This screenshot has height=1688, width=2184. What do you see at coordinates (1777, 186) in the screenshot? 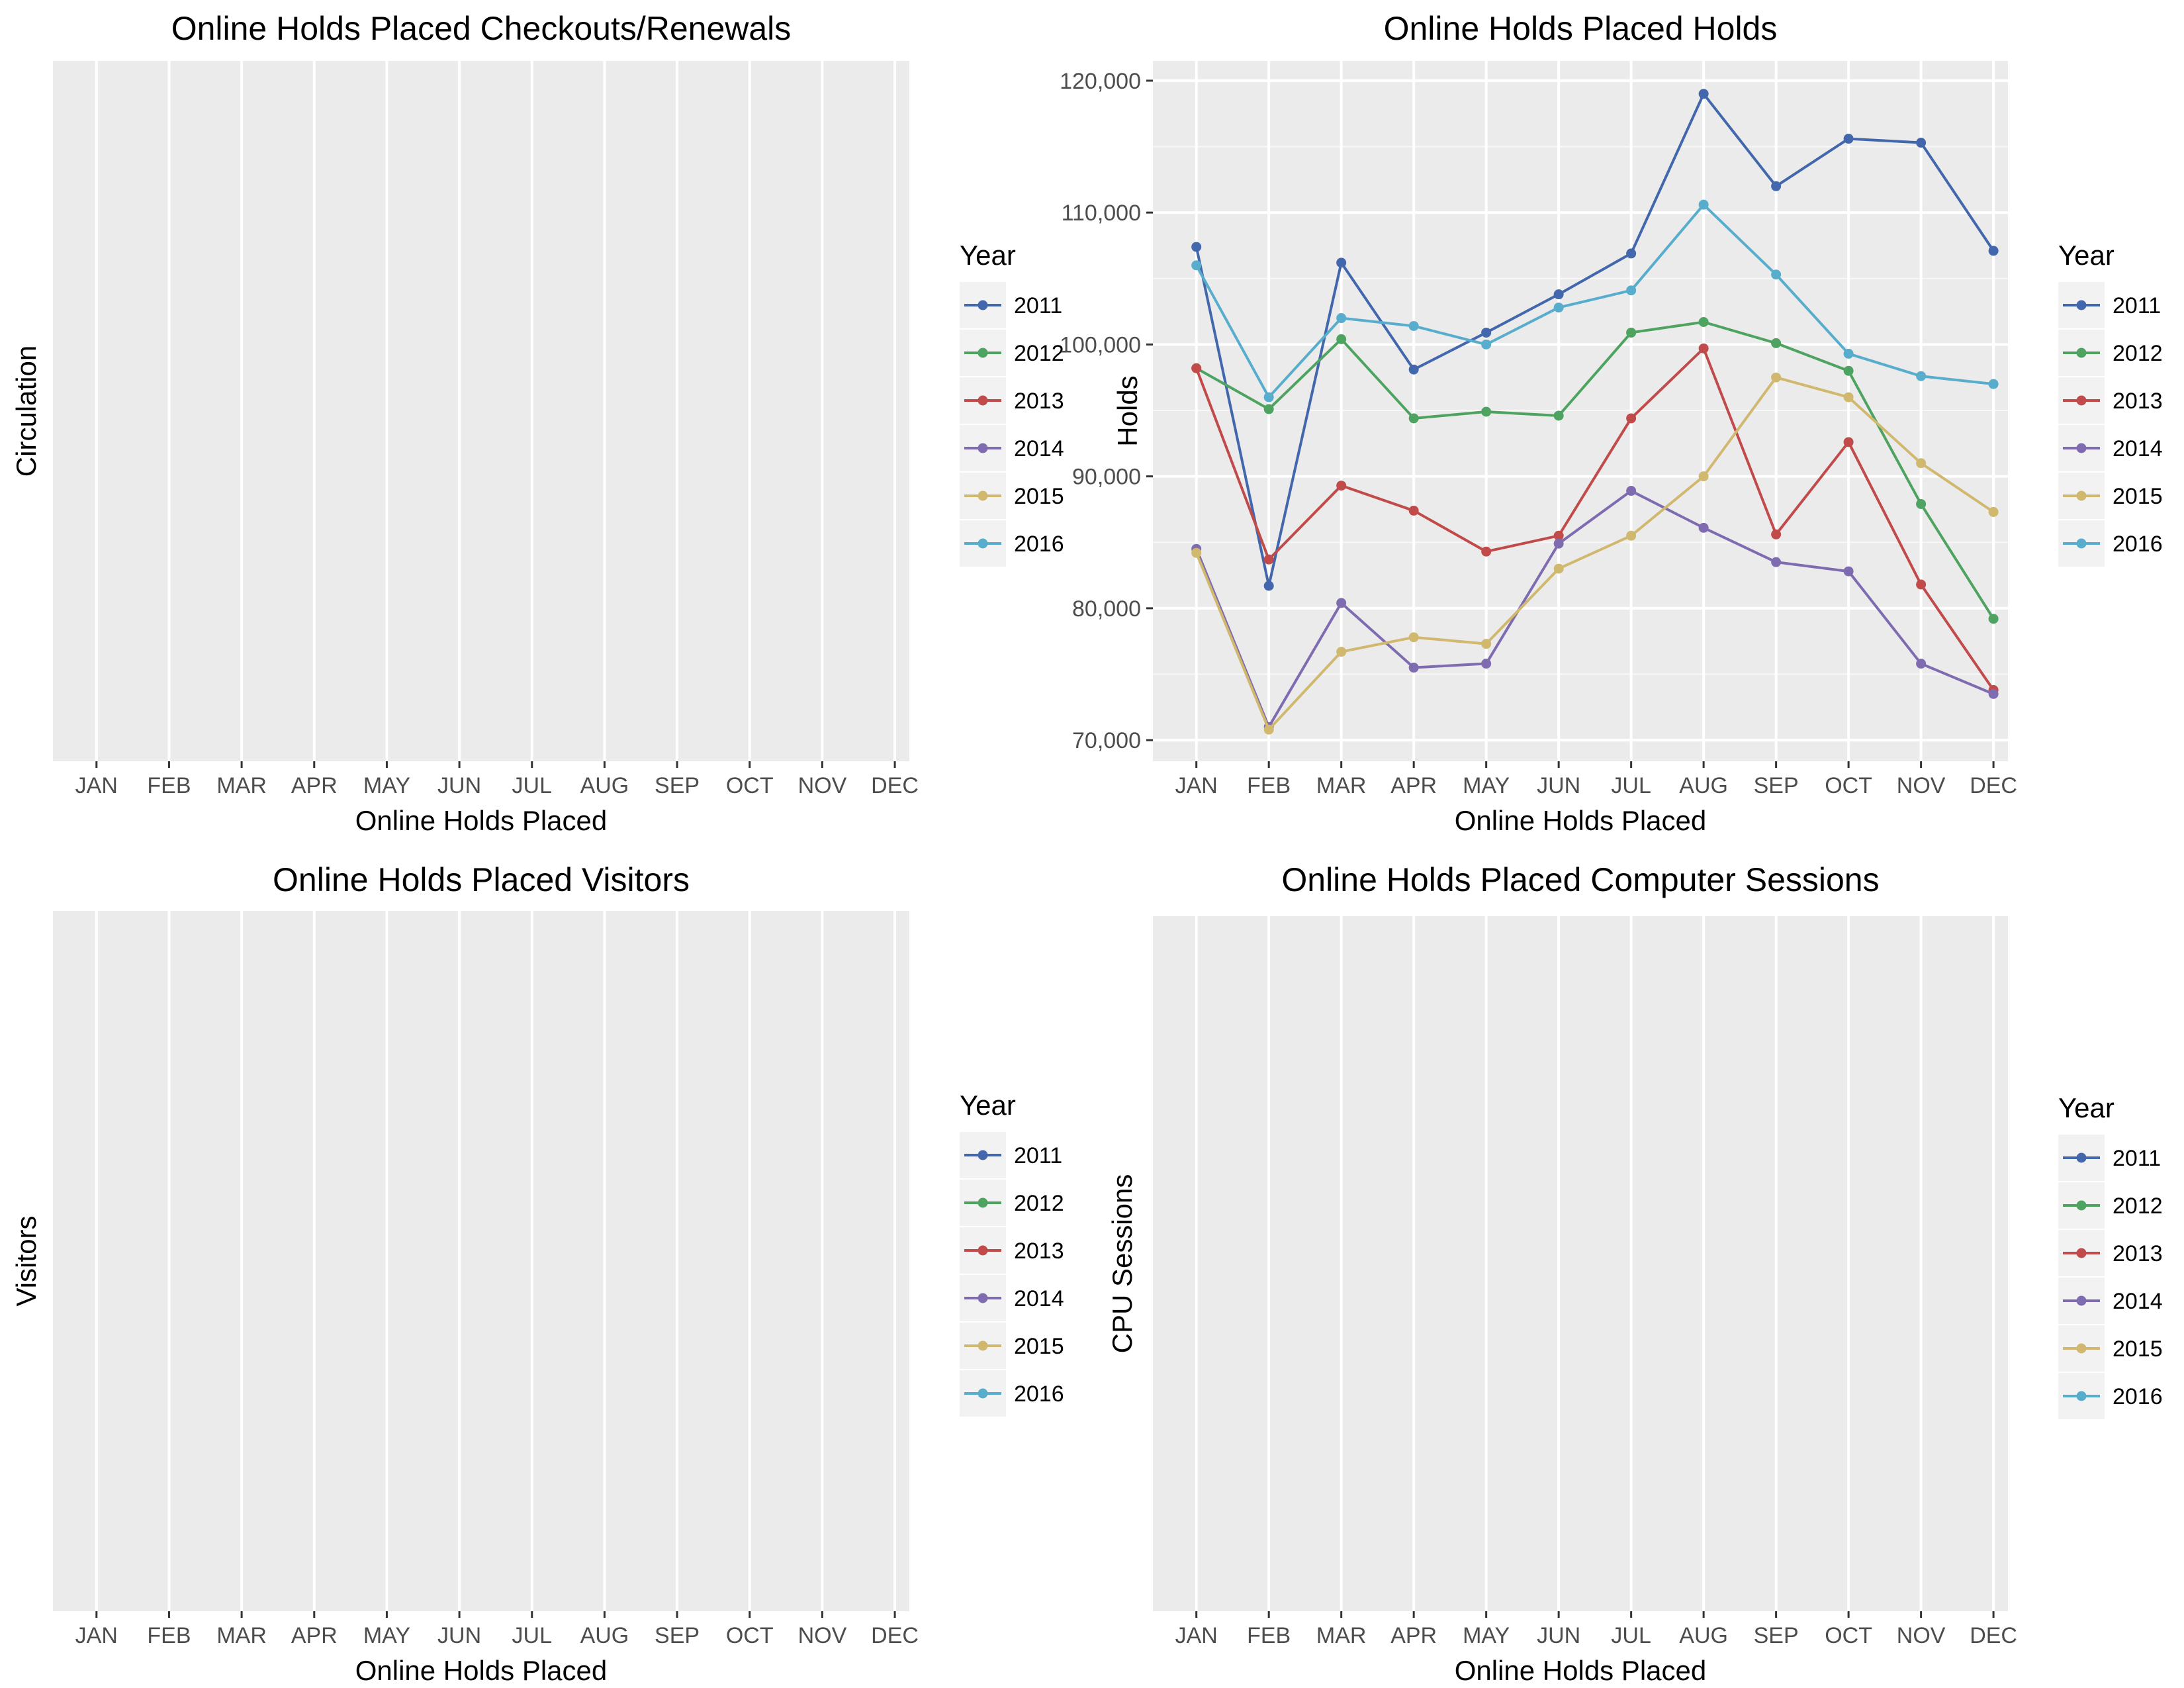
I see `data-point-2011-SEP` at bounding box center [1777, 186].